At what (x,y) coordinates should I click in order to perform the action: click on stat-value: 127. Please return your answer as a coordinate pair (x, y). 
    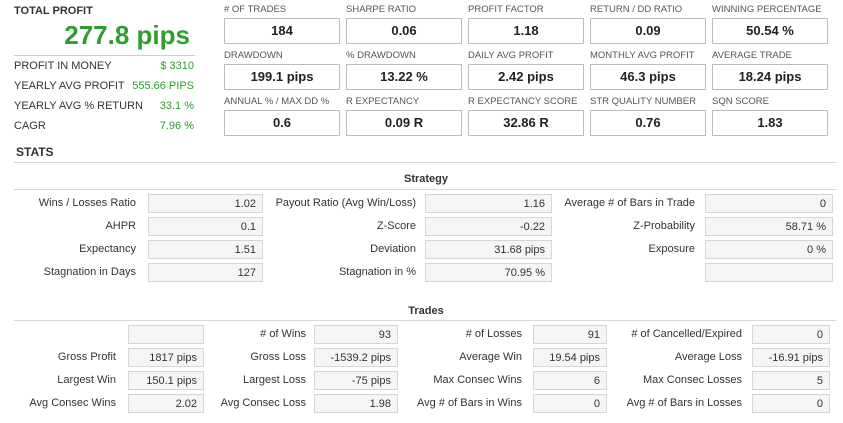
    Looking at the image, I should click on (205, 272).